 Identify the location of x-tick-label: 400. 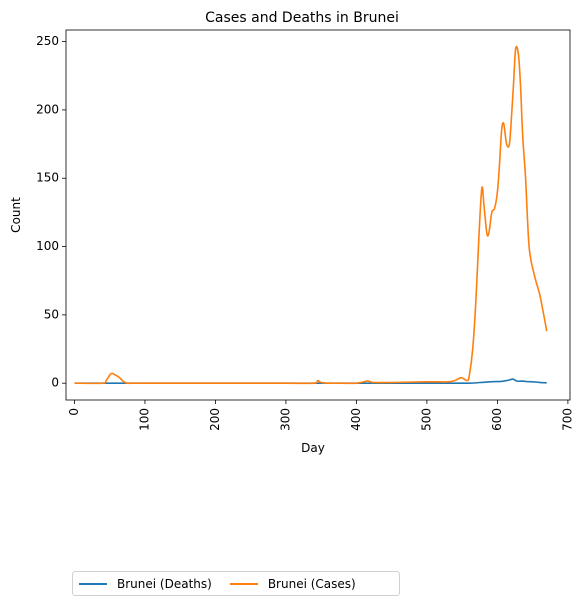
(356, 419).